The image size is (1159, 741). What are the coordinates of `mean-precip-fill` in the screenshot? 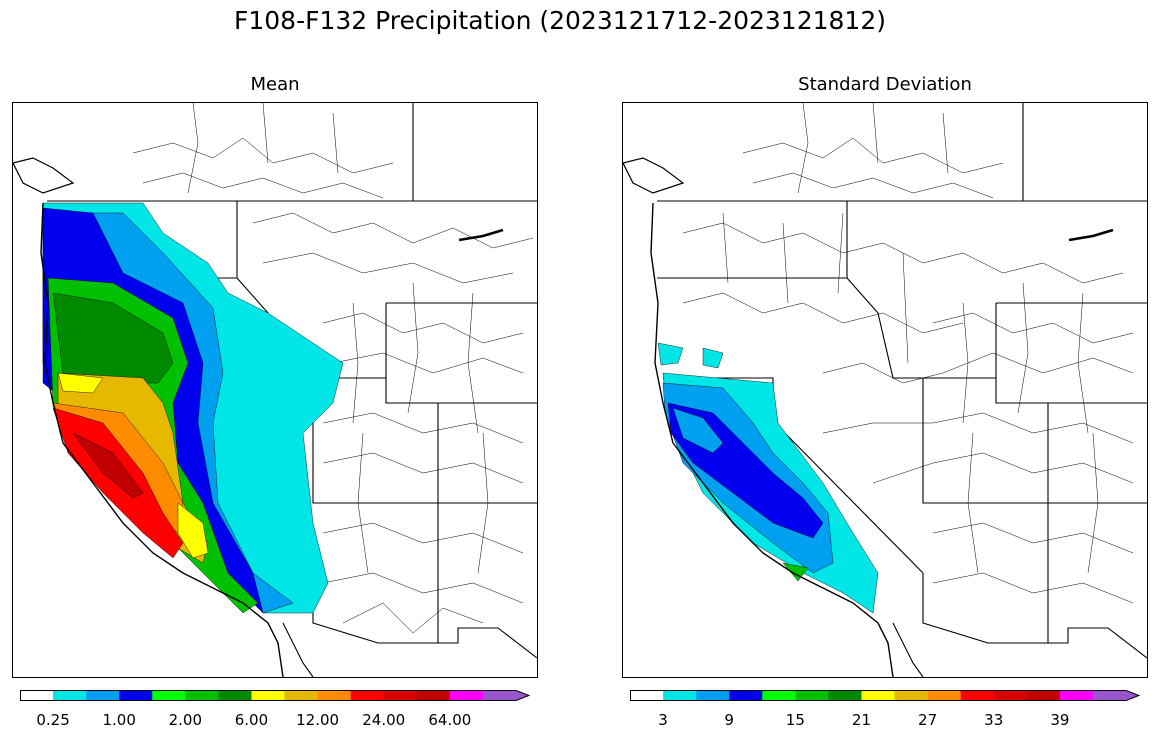 It's located at (193, 408).